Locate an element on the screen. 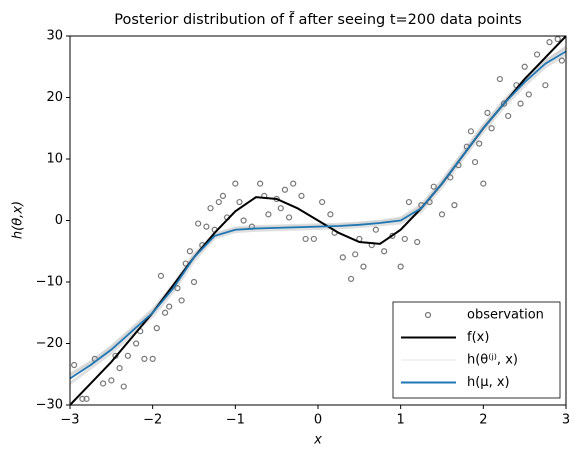 This screenshot has width=580, height=462. y-tick-label: 0 is located at coordinates (59, 220).